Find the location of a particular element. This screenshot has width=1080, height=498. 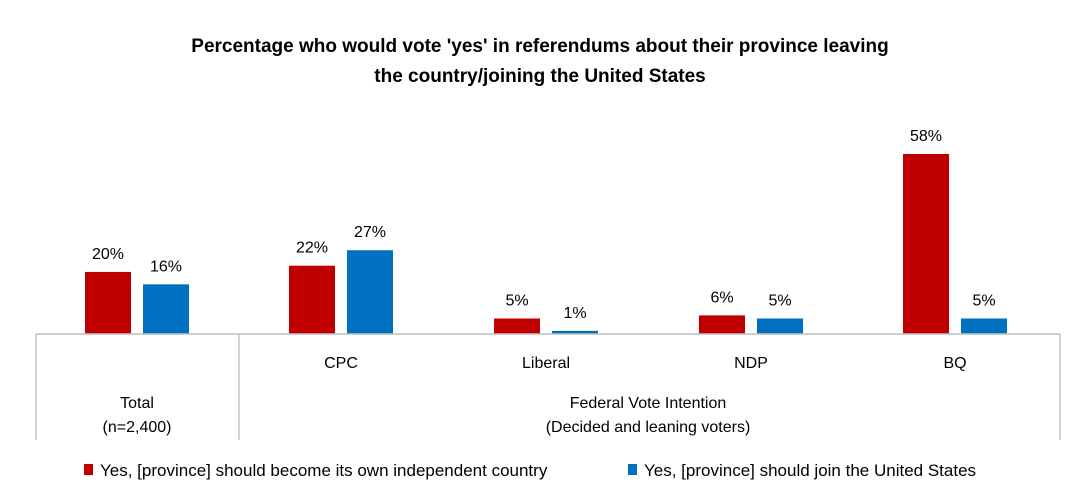

chart-title-line-2: the country/joining the United States is located at coordinates (539, 76).